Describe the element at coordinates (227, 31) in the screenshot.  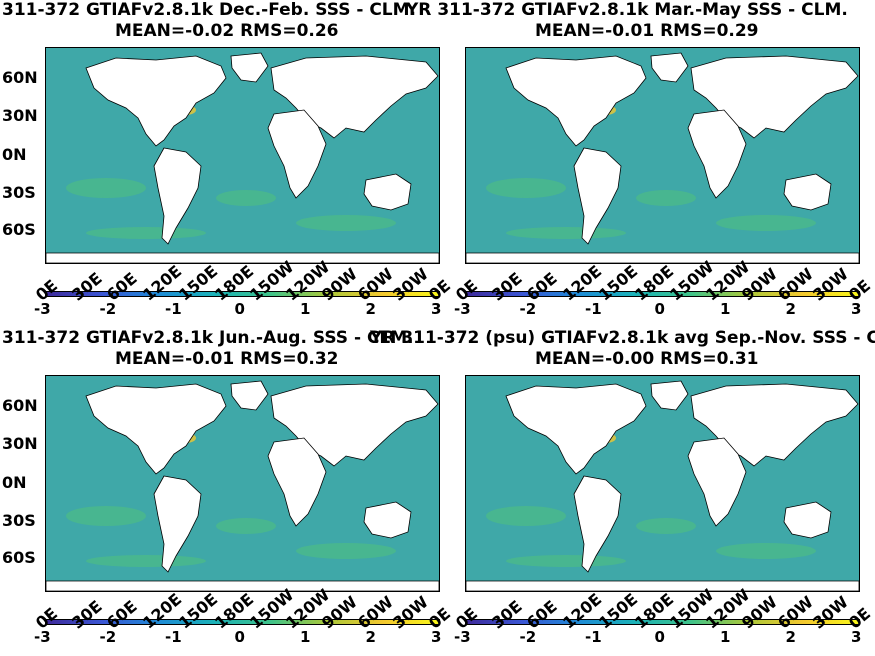
I see `panel-title-line2: MEAN=-0.02 RMS=0.26` at that location.